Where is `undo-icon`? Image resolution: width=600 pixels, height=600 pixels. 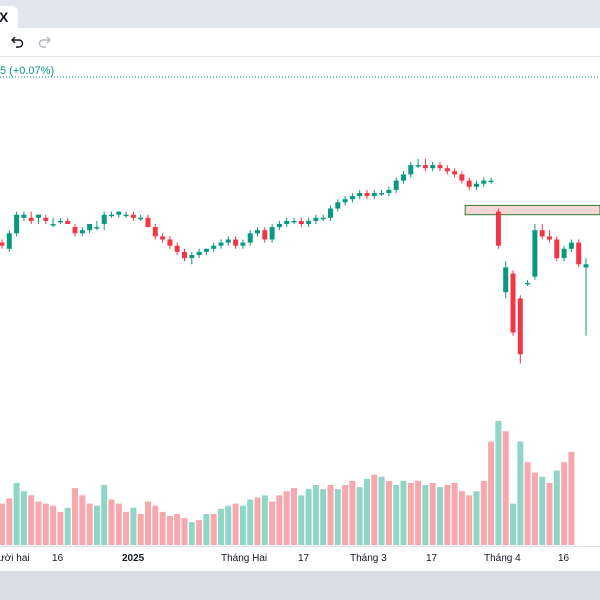
undo-icon is located at coordinates (17, 42).